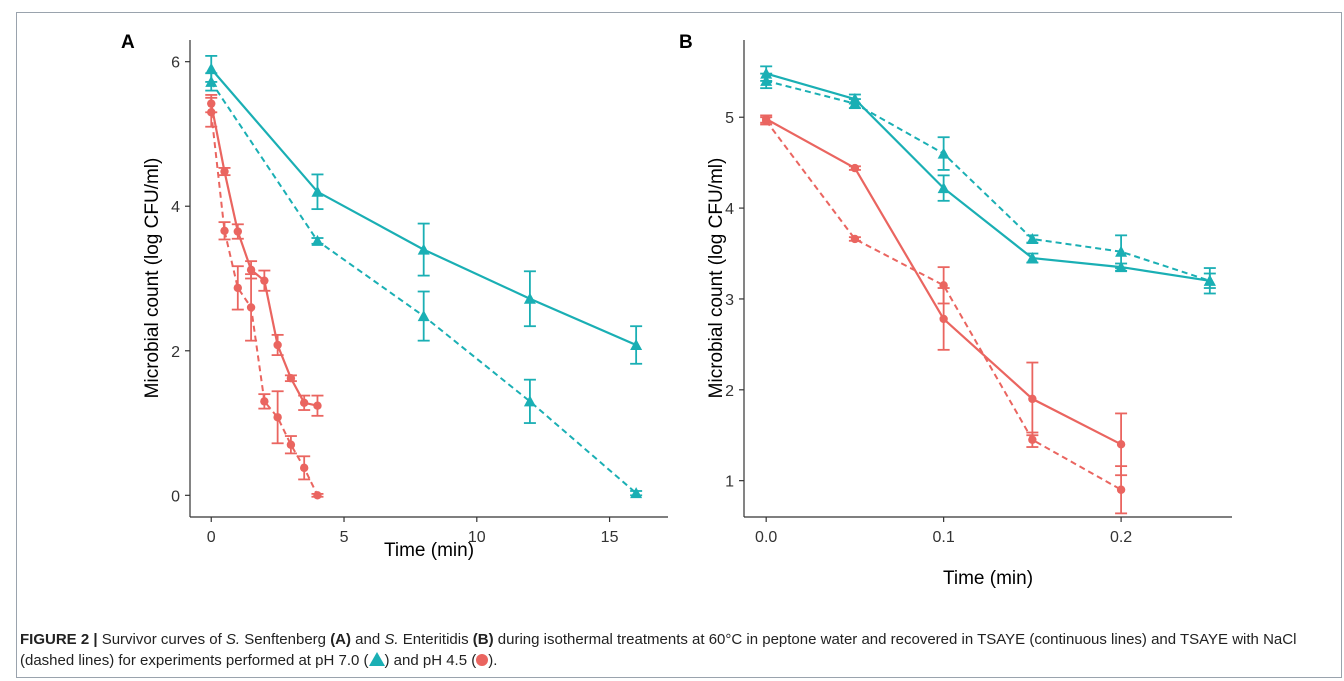 The height and width of the screenshot is (681, 1344). I want to click on x-tick-label: 10, so click(477, 537).